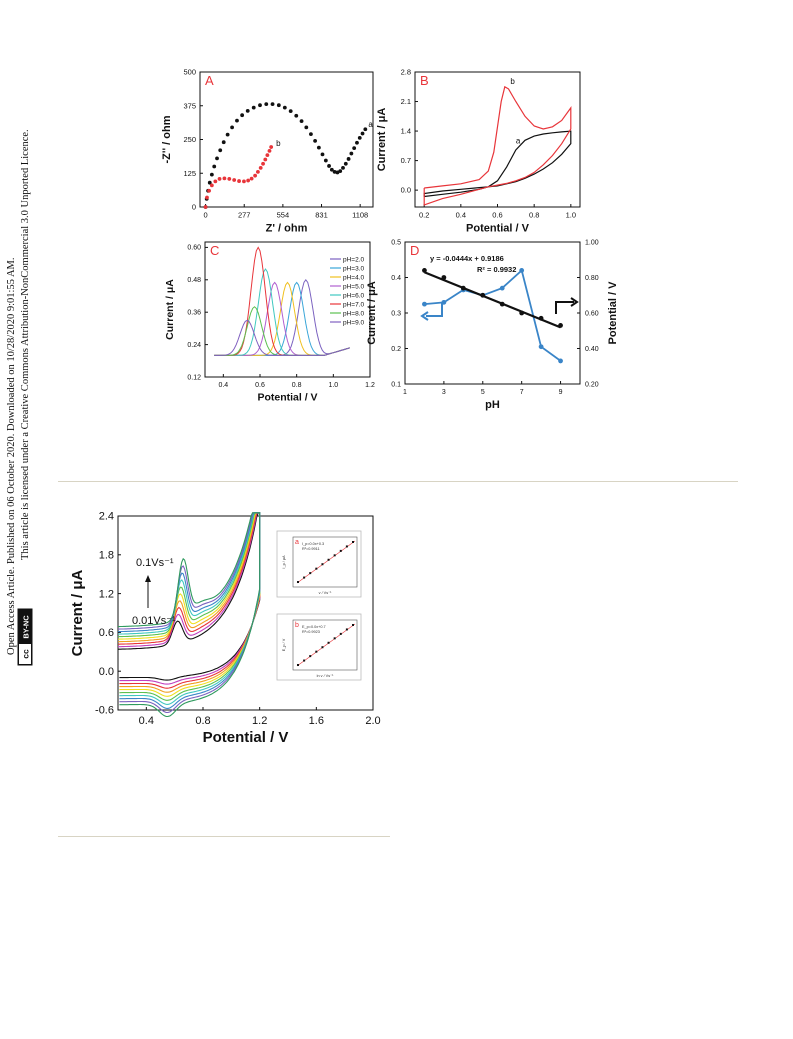  What do you see at coordinates (287, 229) in the screenshot?
I see `x-axis-label: Z' / ohm` at bounding box center [287, 229].